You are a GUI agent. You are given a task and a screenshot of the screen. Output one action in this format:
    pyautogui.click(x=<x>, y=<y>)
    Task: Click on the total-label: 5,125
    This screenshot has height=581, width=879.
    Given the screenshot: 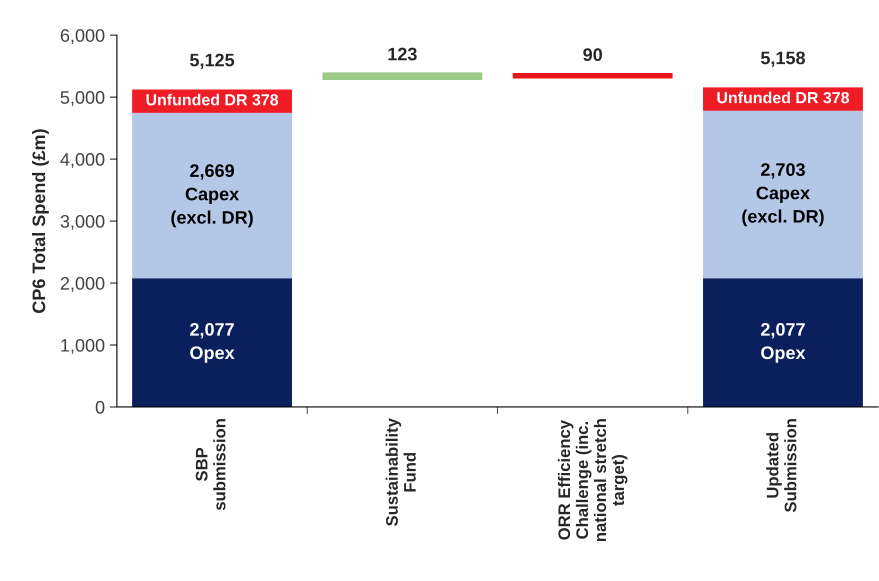 What is the action you would take?
    pyautogui.click(x=212, y=62)
    